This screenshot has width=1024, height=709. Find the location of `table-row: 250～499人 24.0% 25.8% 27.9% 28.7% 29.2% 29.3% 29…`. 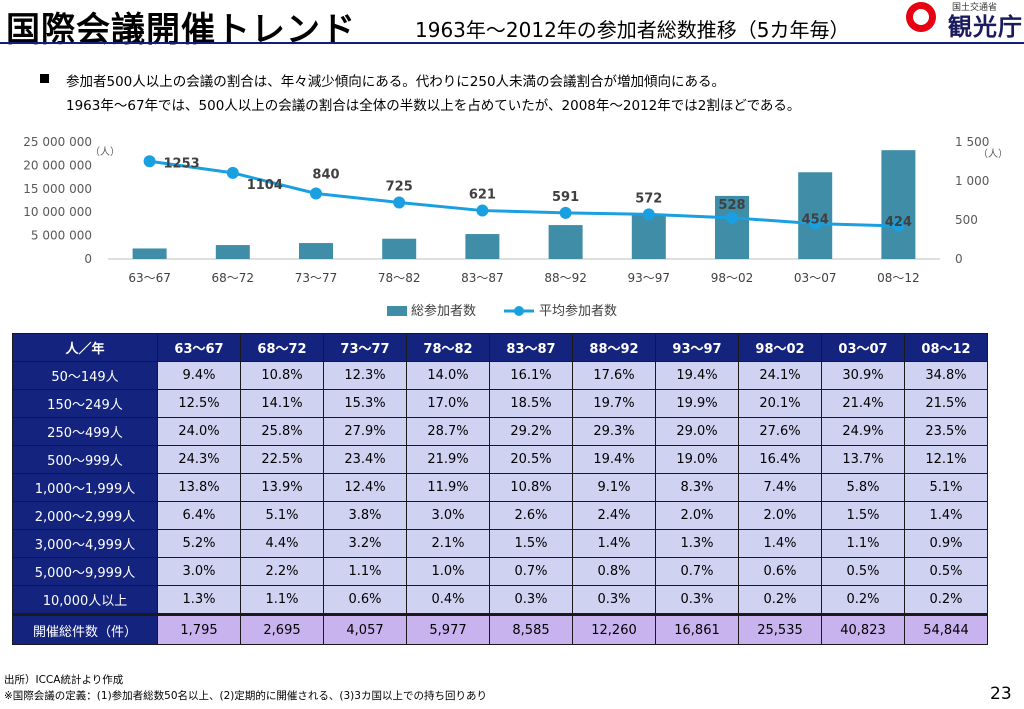

table-row: 250～499人 24.0% 25.8% 27.9% 28.7% 29.2% 29.3% 29… is located at coordinates (500, 431).